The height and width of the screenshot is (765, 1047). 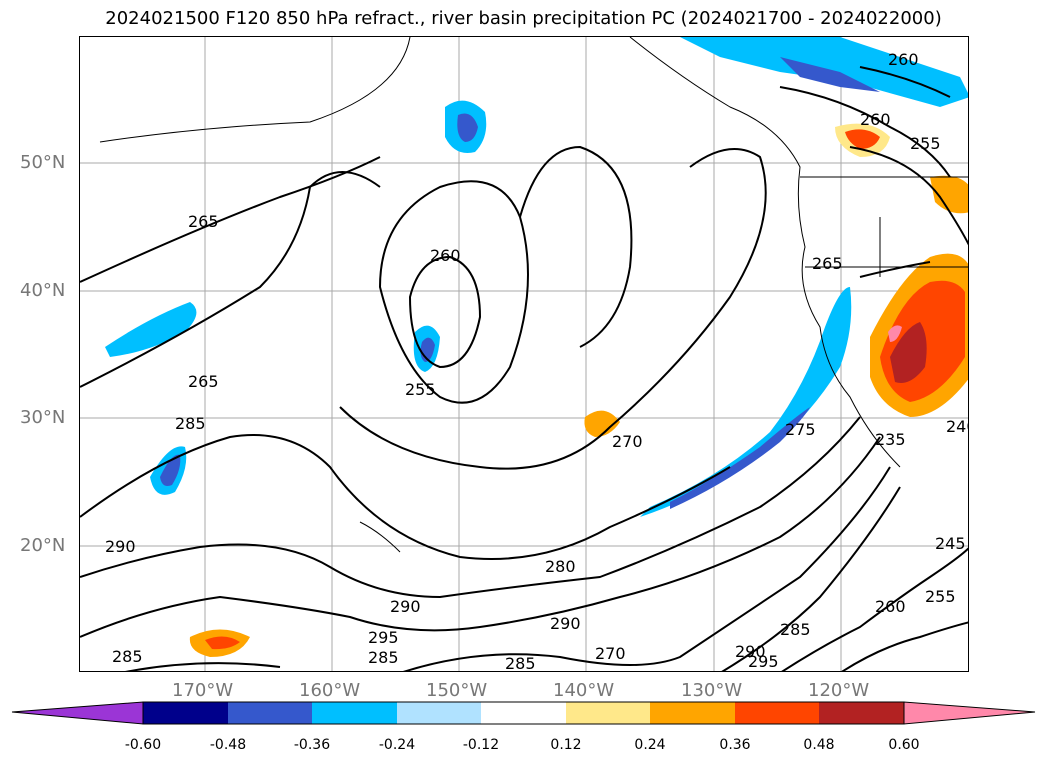 What do you see at coordinates (43, 417) in the screenshot?
I see `lat-label-30n: 30°N` at bounding box center [43, 417].